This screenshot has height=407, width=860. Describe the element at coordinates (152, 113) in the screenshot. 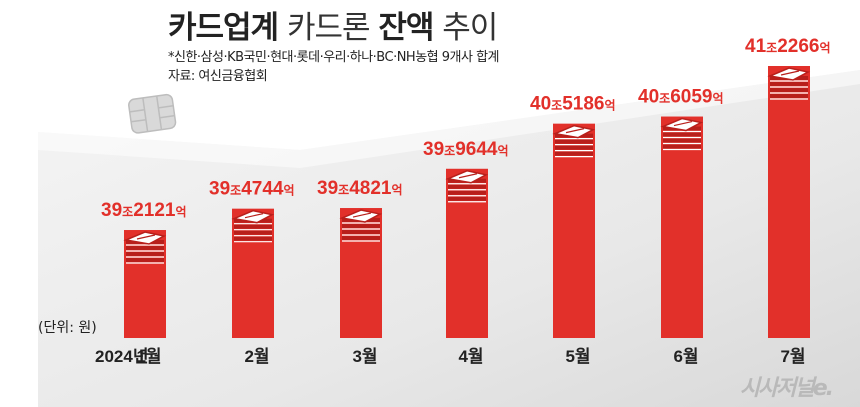

I see `card-chip-icon` at that location.